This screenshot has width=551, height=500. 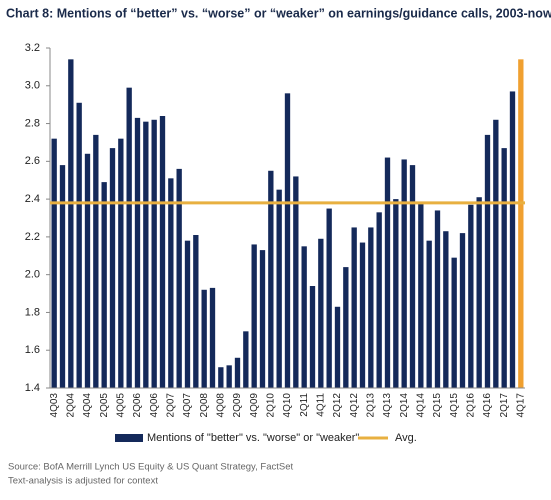 I want to click on y-tick-label: 1.6, so click(x=32, y=350).